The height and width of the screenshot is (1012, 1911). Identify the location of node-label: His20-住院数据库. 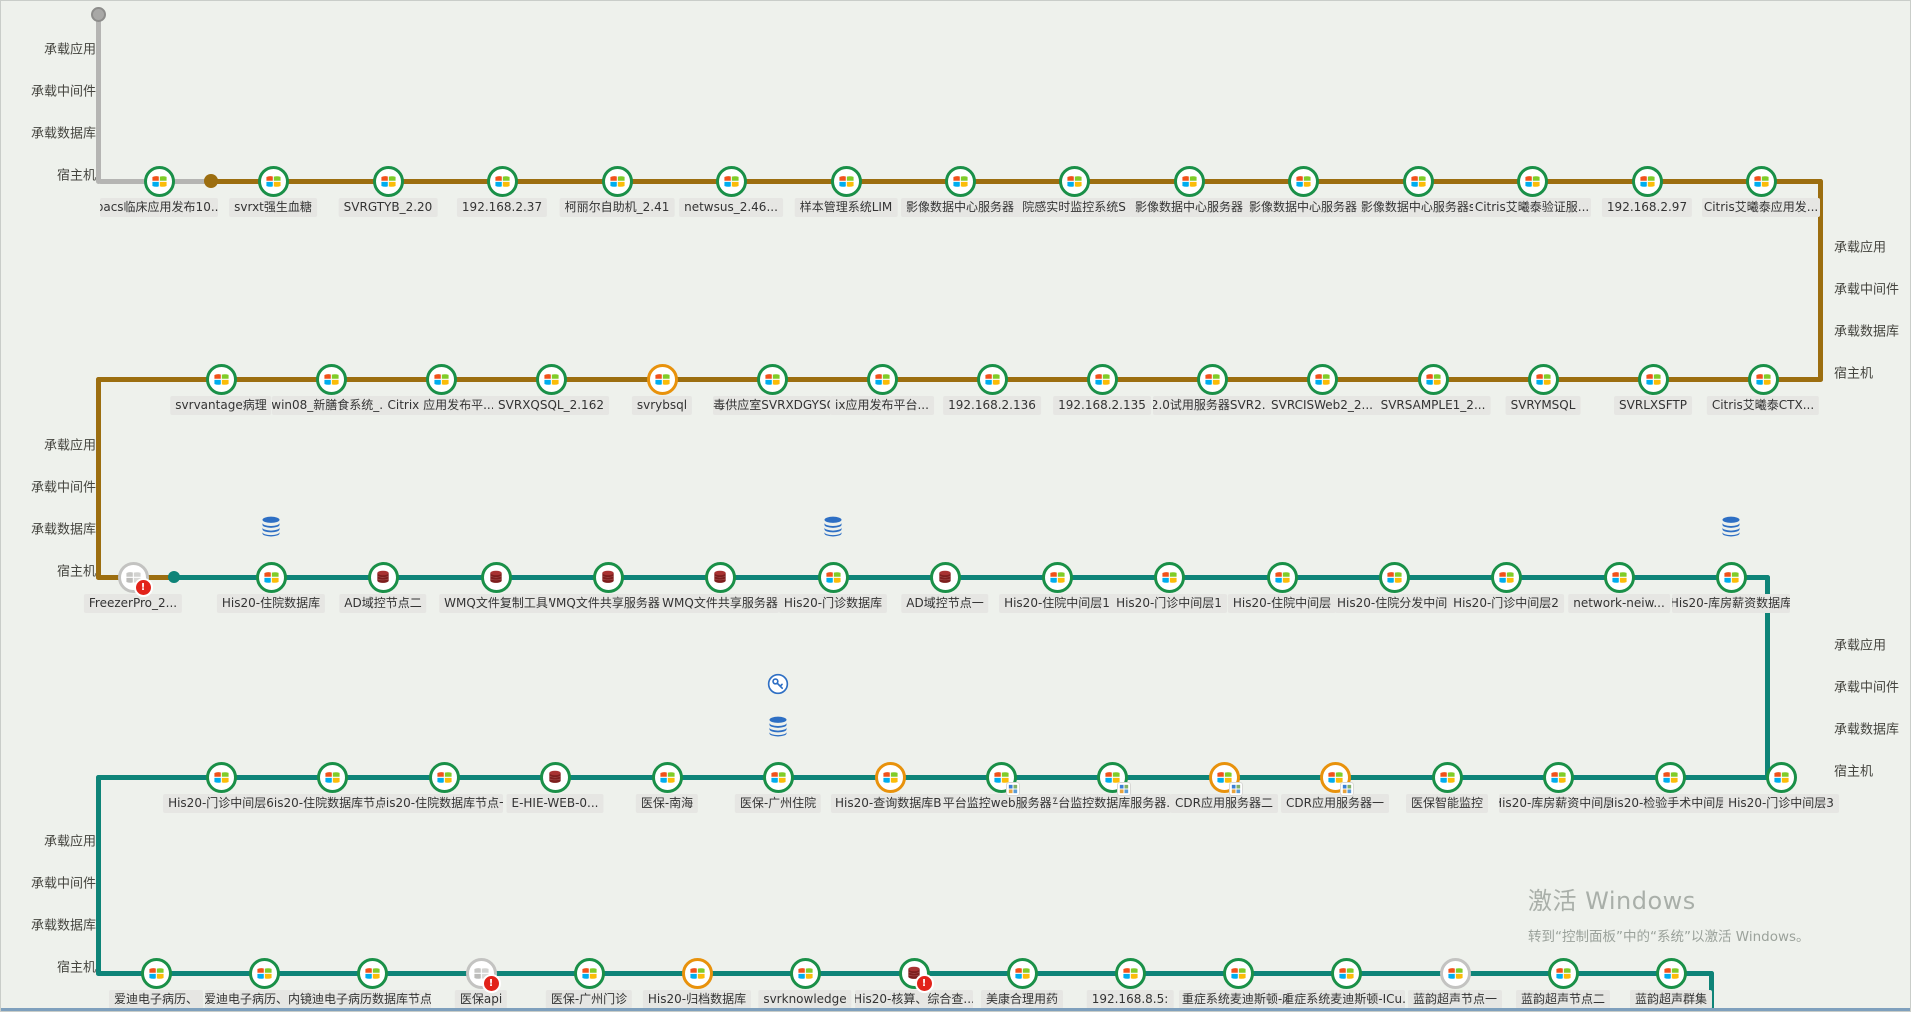
(271, 603).